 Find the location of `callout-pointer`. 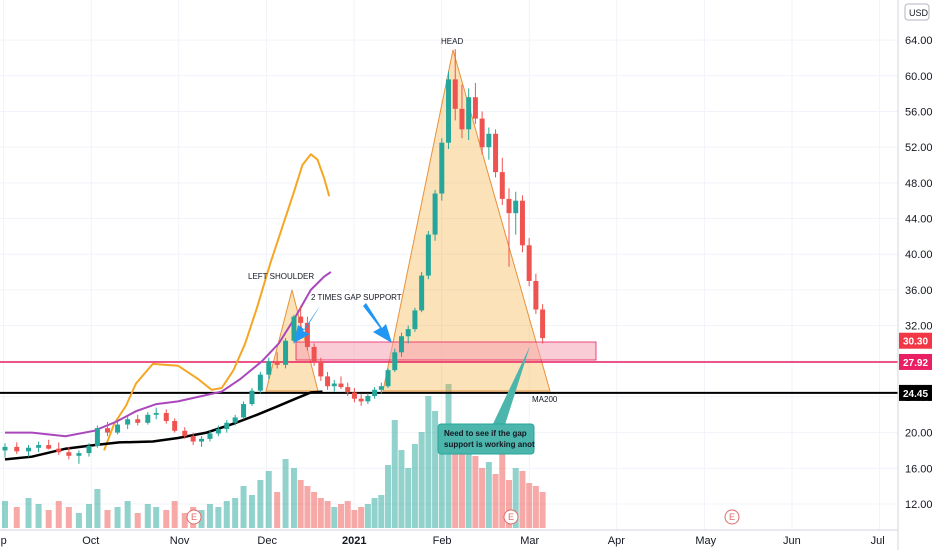

callout-pointer is located at coordinates (510, 387).